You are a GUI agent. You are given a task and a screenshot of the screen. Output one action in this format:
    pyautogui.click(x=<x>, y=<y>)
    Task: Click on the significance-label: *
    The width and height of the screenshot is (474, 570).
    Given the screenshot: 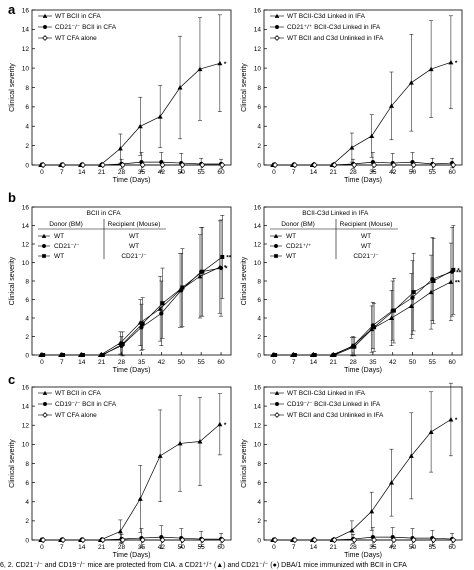 What is the action you would take?
    pyautogui.click(x=456, y=420)
    